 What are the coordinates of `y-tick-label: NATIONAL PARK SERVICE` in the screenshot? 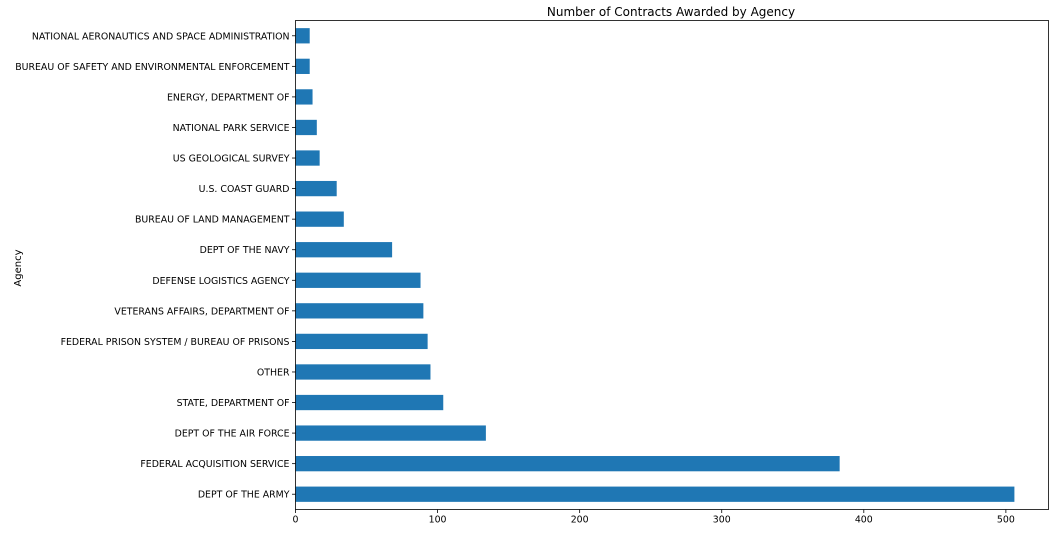 It's located at (231, 128).